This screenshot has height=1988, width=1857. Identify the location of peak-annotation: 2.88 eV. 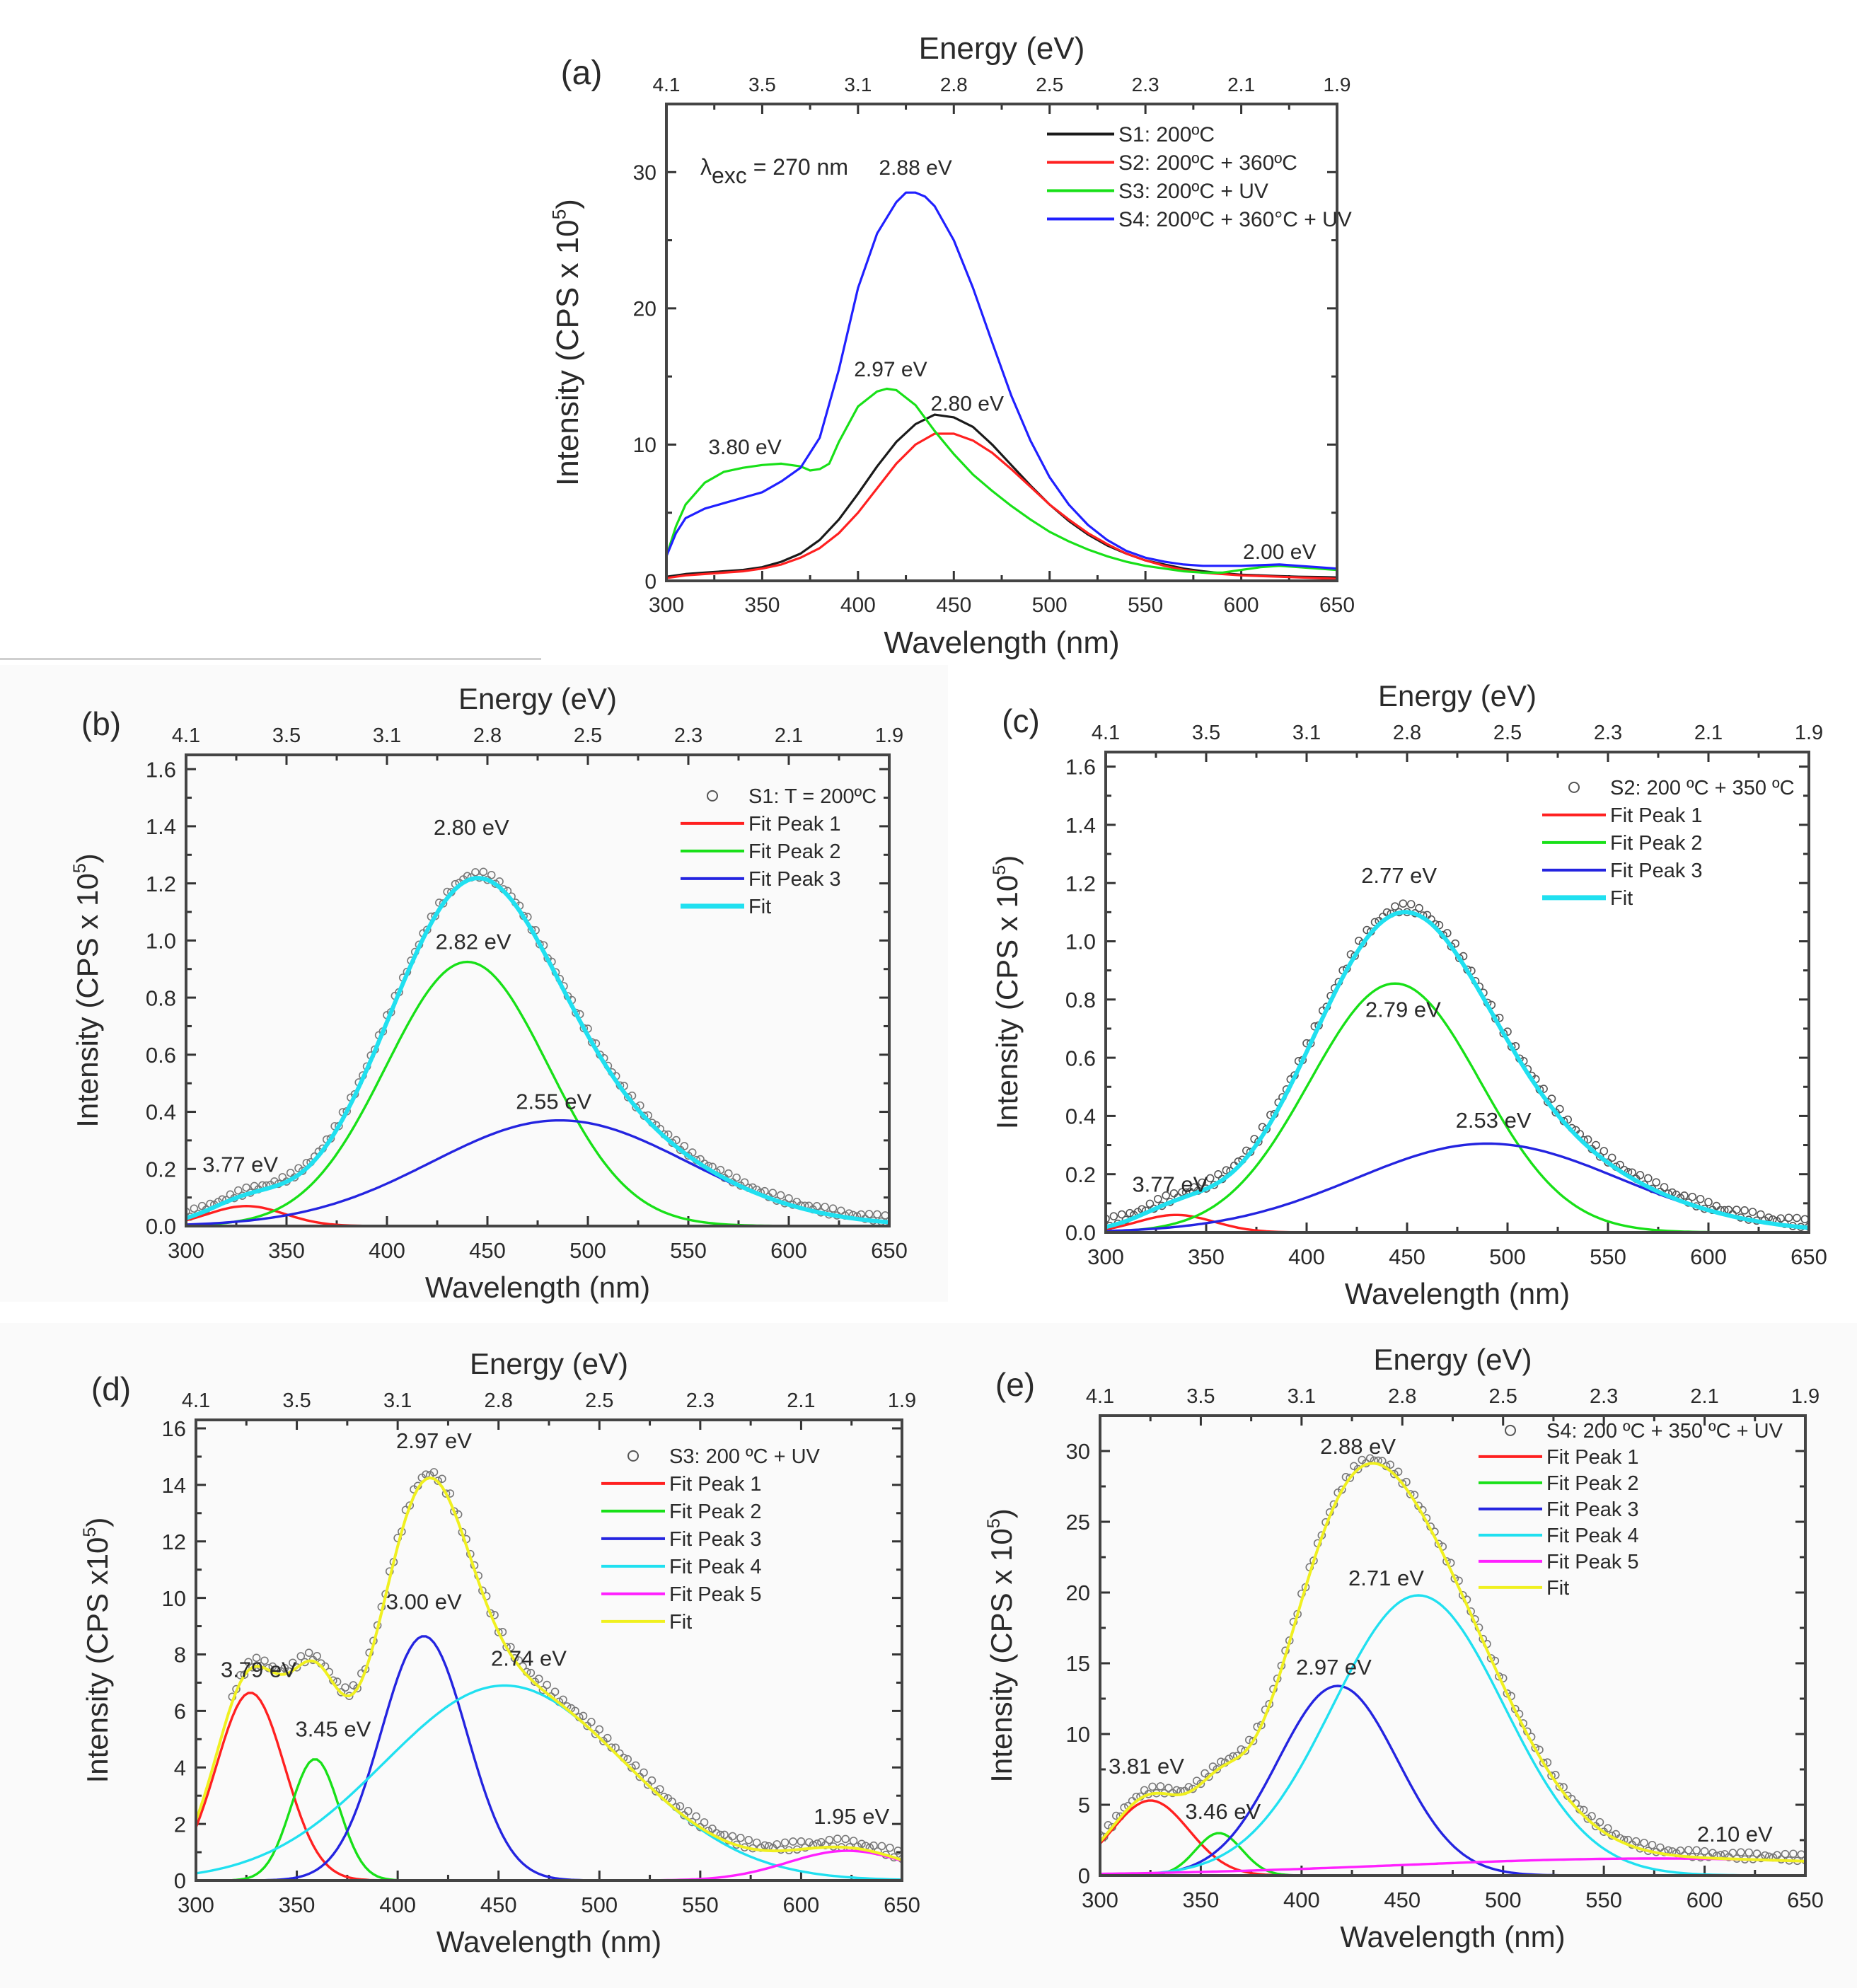
(915, 168).